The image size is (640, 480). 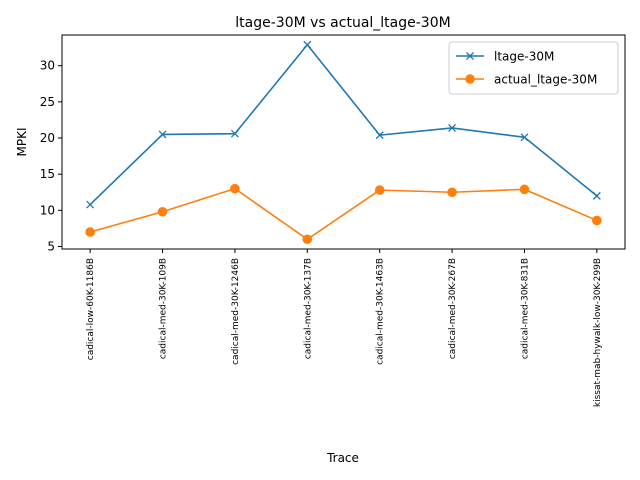 What do you see at coordinates (545, 80) in the screenshot?
I see `legend-label: actual_ltage-30M` at bounding box center [545, 80].